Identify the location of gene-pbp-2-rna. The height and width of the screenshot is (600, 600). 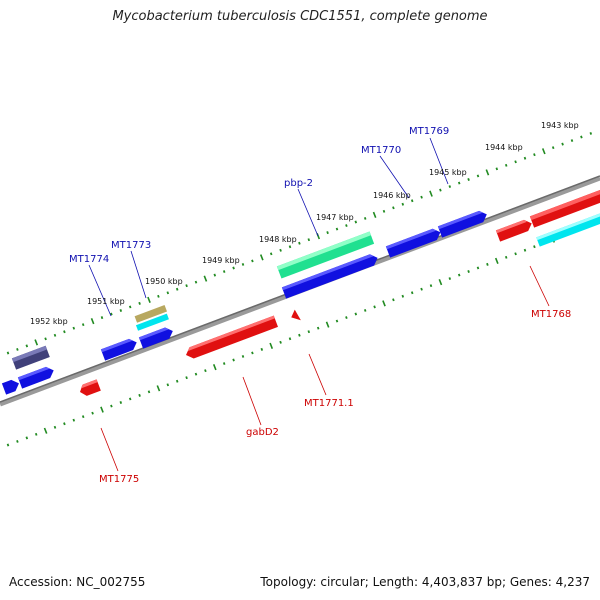
(325, 255).